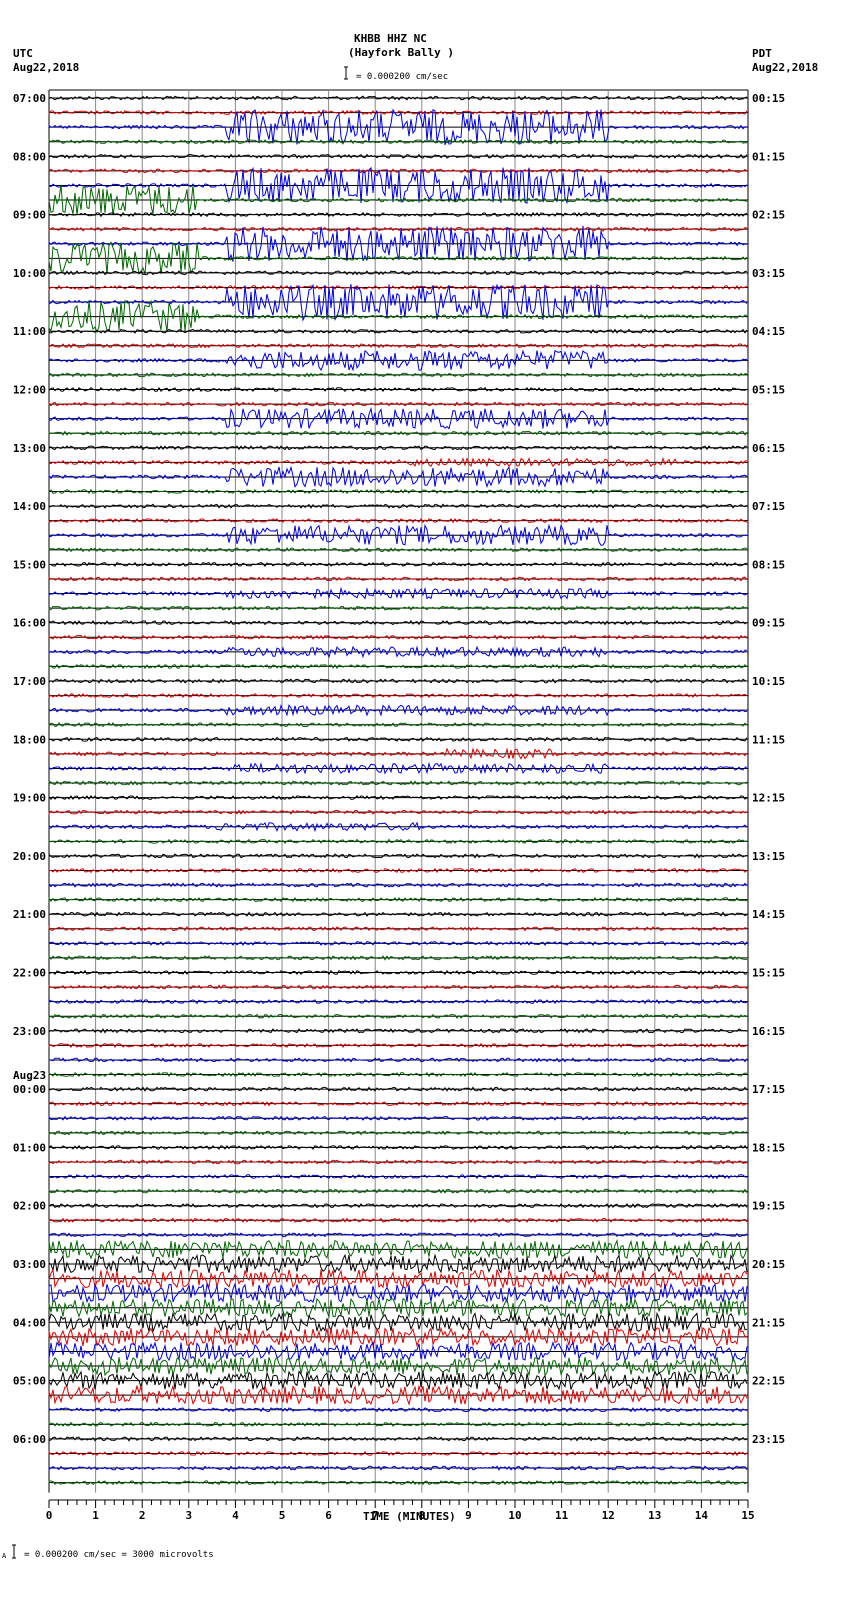 Image resolution: width=850 pixels, height=1613 pixels. What do you see at coordinates (95, 1515) in the screenshot?
I see `x-tick-label: 1` at bounding box center [95, 1515].